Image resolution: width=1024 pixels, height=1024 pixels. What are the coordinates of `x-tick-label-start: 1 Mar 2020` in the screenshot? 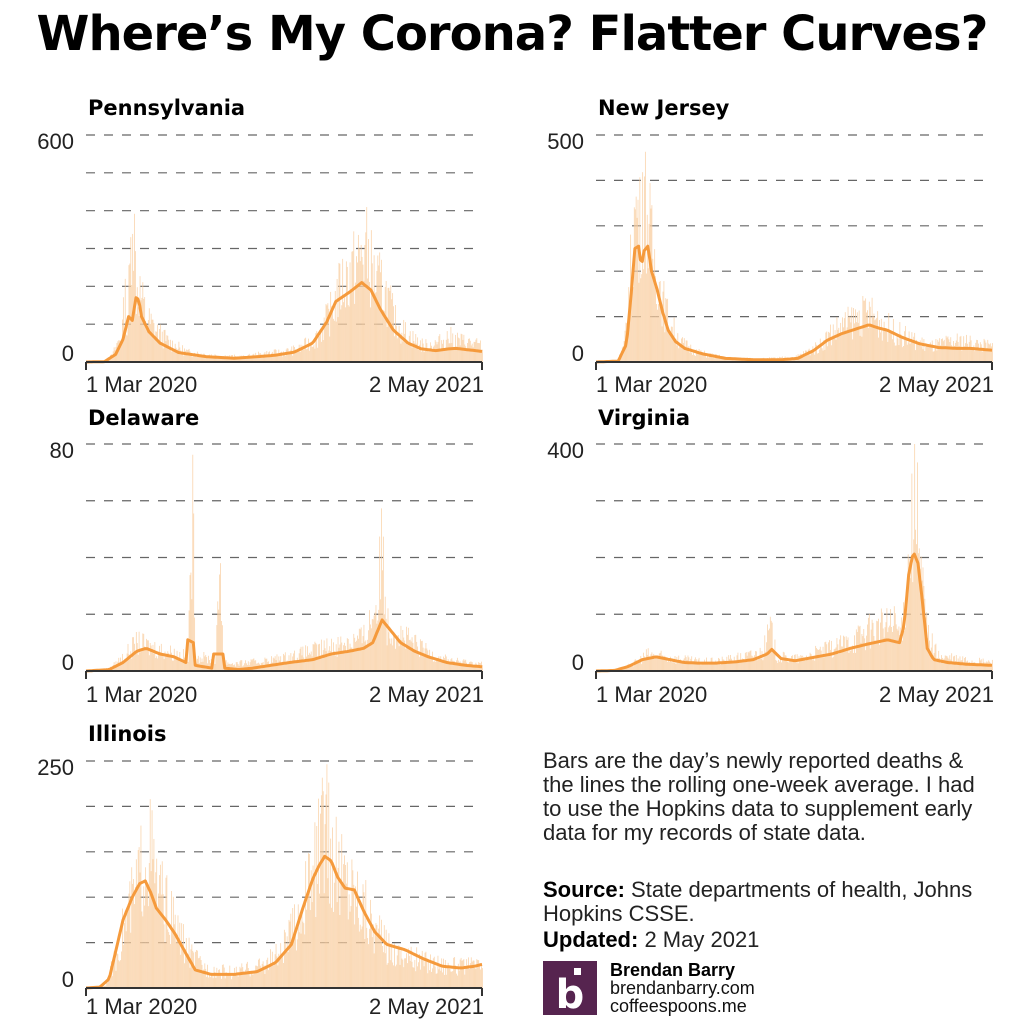 It's located at (141, 1006).